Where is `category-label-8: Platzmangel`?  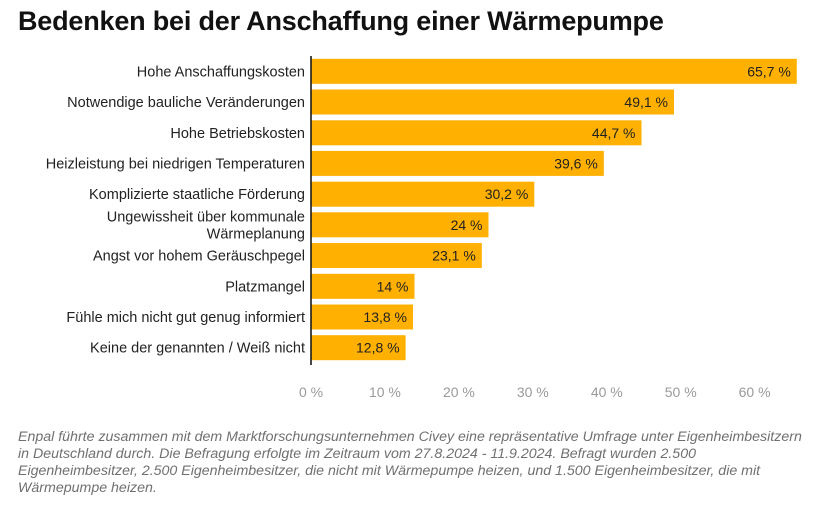 category-label-8: Platzmangel is located at coordinates (265, 287).